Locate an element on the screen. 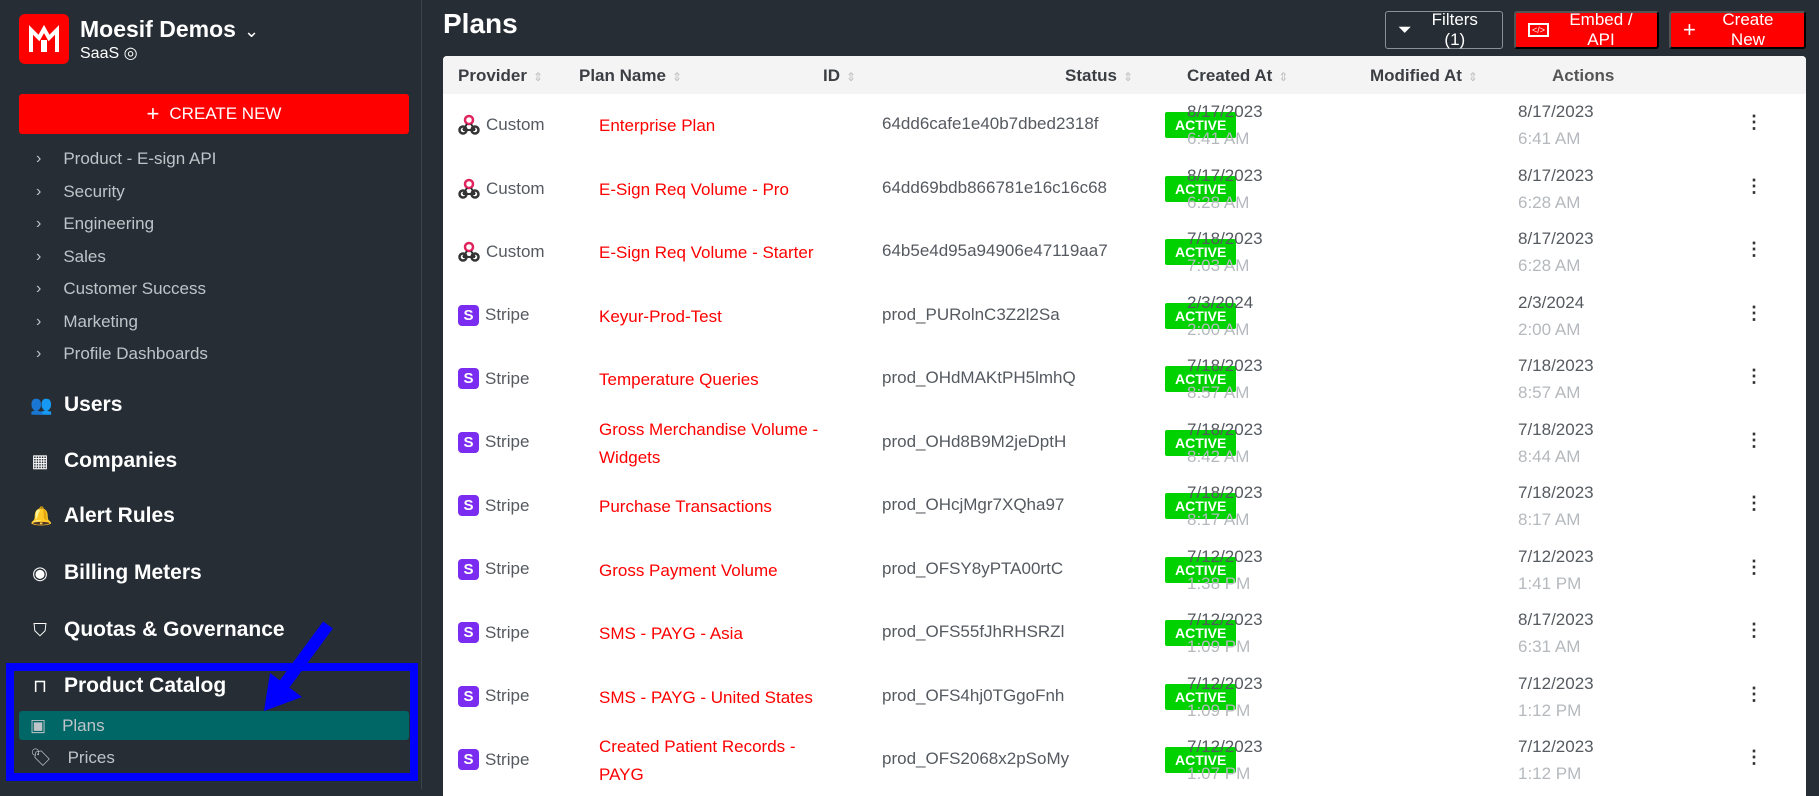  plan-name-link: SMS - PAYG - Asia is located at coordinates (671, 633).